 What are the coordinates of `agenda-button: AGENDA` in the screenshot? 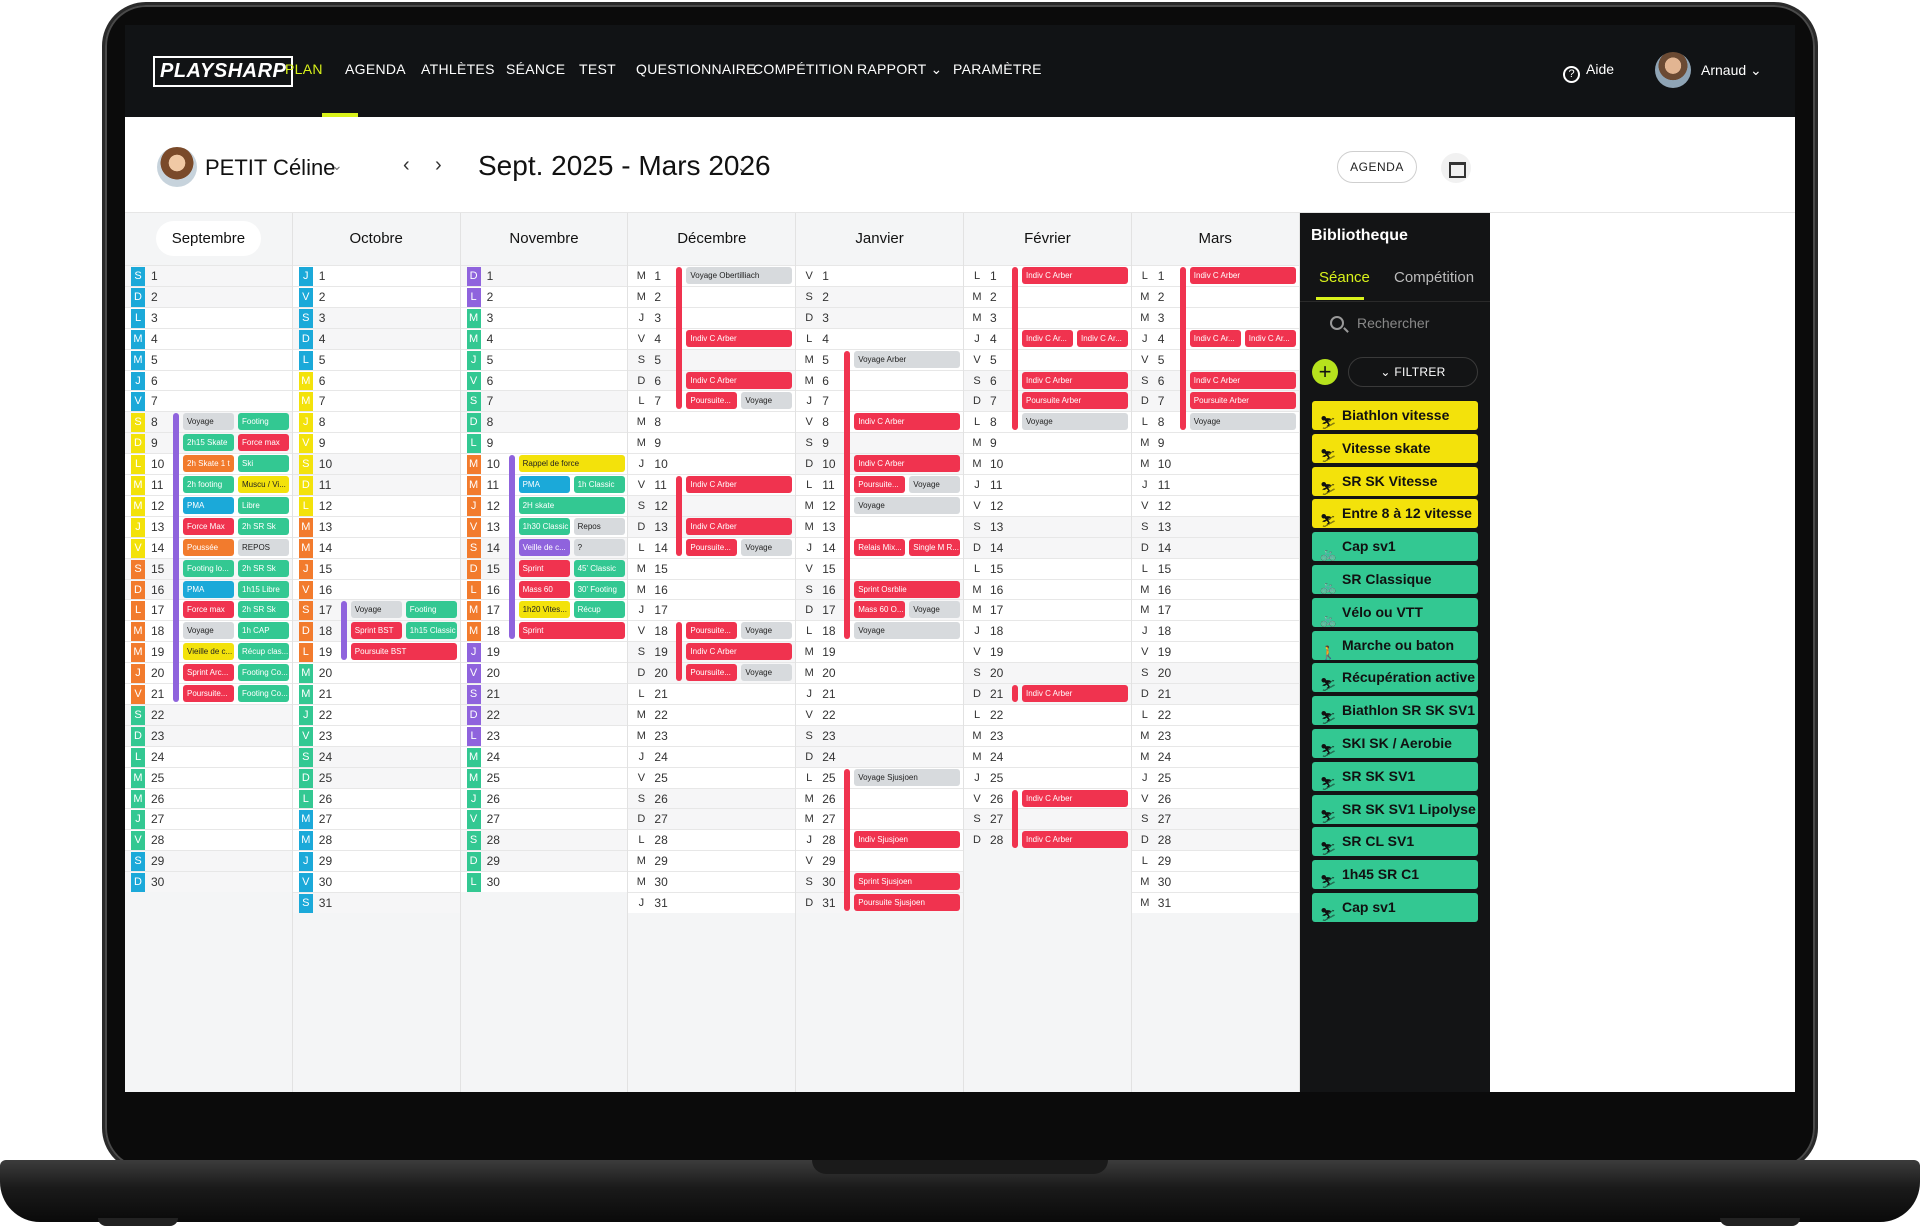 It's located at (1377, 167).